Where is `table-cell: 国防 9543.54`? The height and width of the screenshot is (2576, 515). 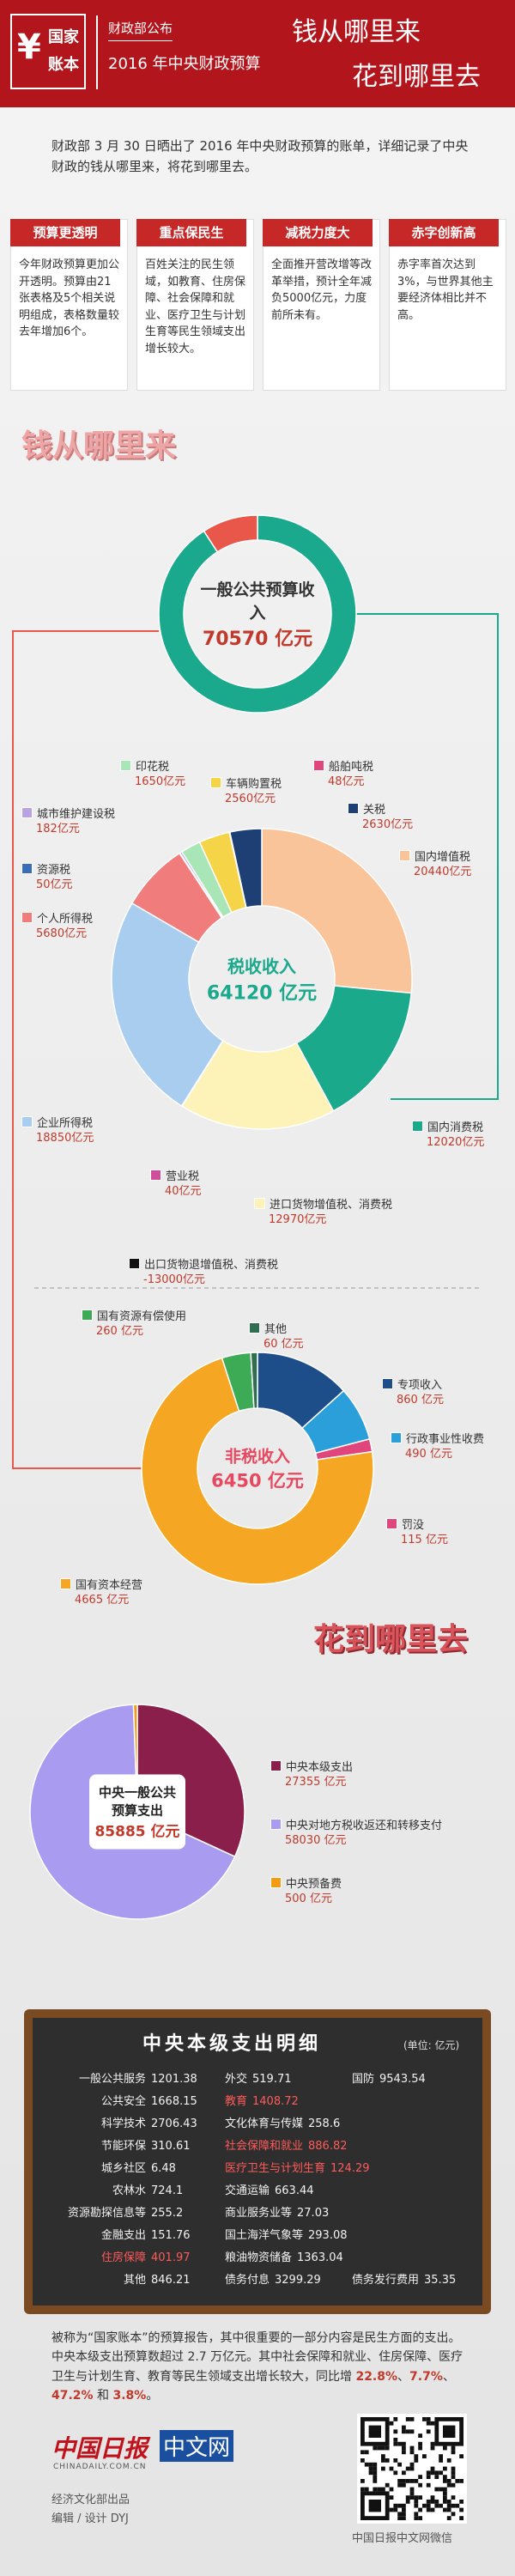 table-cell: 国防 9543.54 is located at coordinates (389, 2079).